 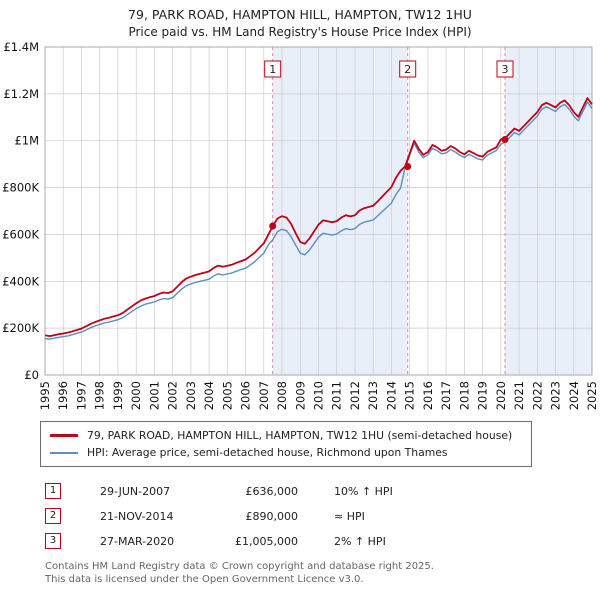 I want to click on x-axis-tick-label: 2010, so click(x=319, y=395).